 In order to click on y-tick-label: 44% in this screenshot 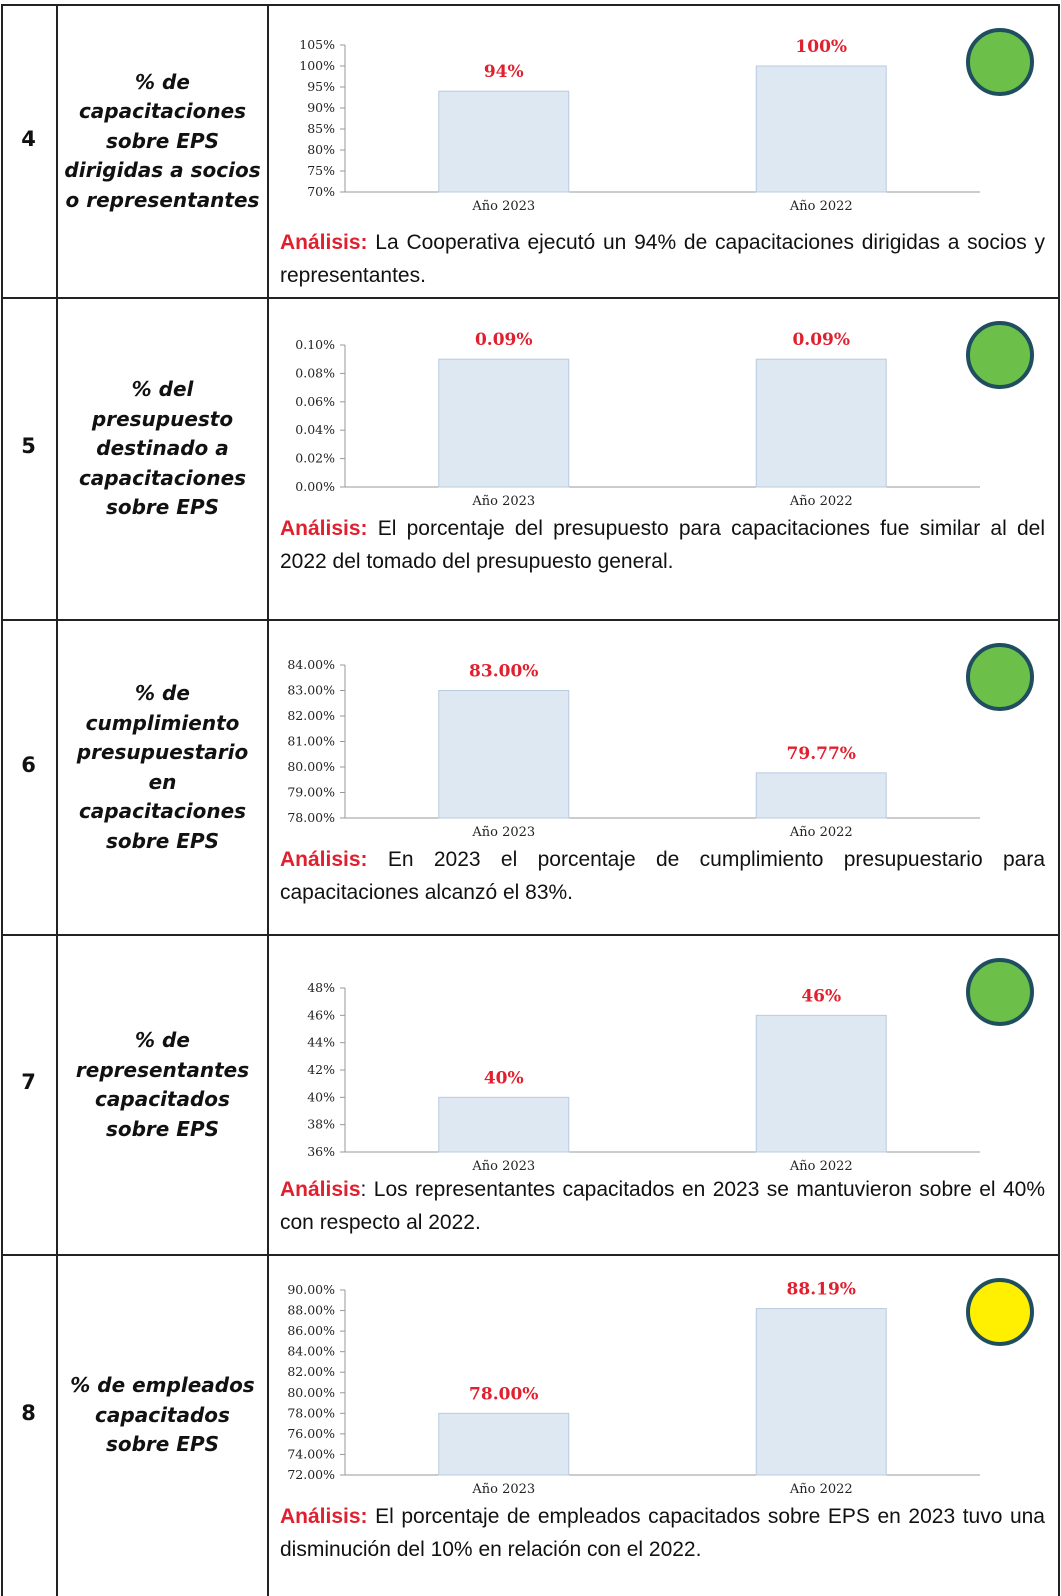, I will do `click(321, 1042)`.